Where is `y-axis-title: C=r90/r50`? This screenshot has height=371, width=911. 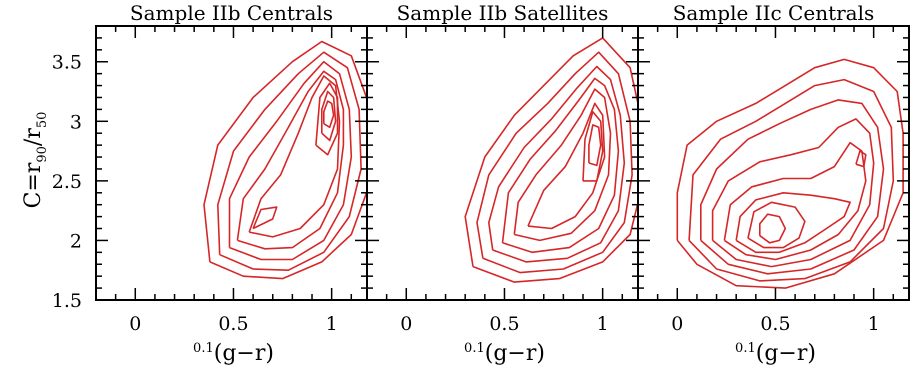
y-axis-title: C=r90/r50 is located at coordinates (35, 160).